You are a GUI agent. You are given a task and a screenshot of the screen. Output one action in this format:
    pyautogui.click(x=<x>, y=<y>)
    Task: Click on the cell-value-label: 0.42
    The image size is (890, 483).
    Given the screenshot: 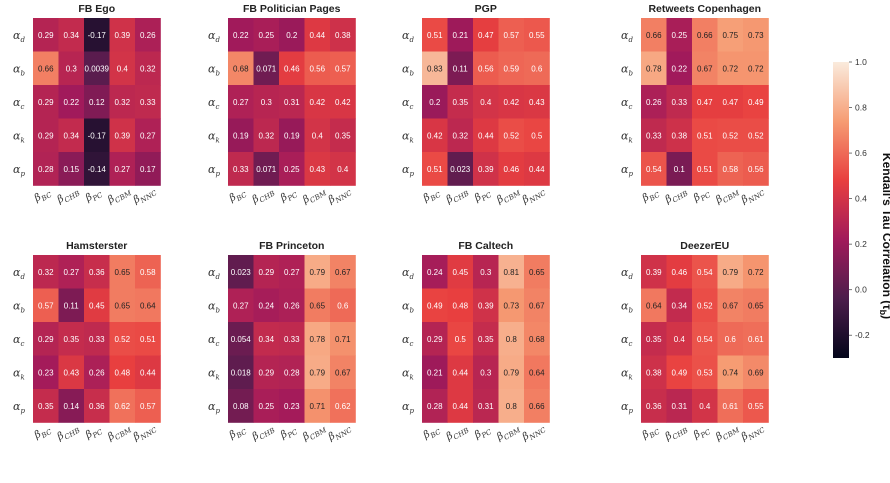 What is the action you would take?
    pyautogui.click(x=343, y=102)
    